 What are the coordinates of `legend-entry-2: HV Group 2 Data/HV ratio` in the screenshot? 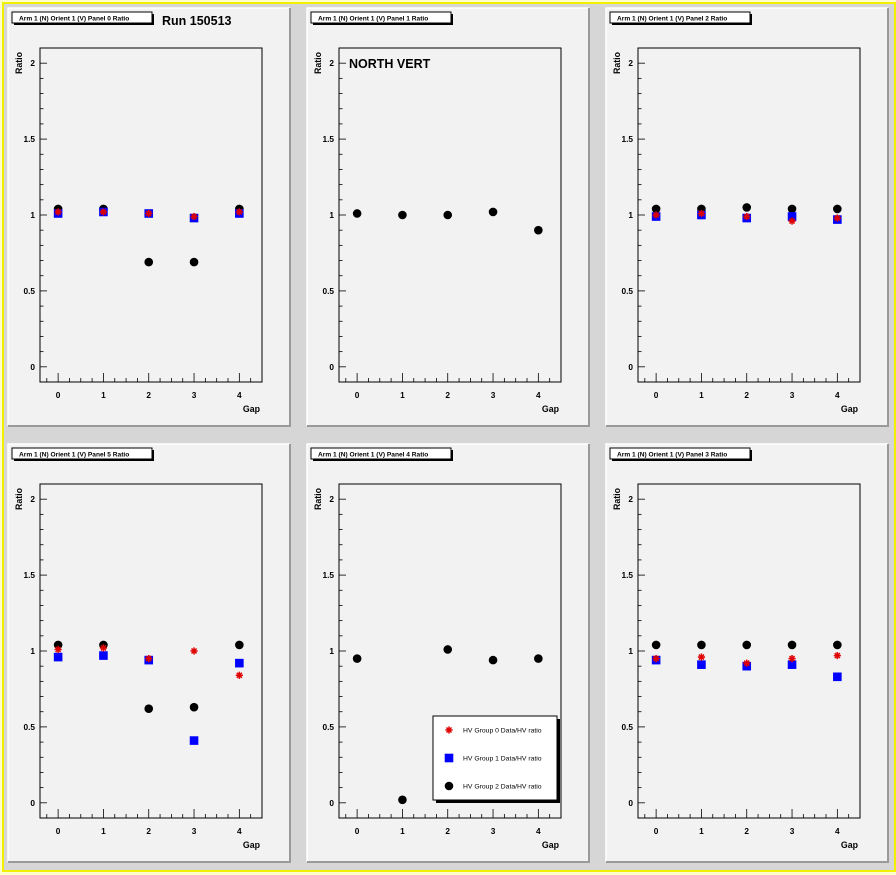 It's located at (502, 787).